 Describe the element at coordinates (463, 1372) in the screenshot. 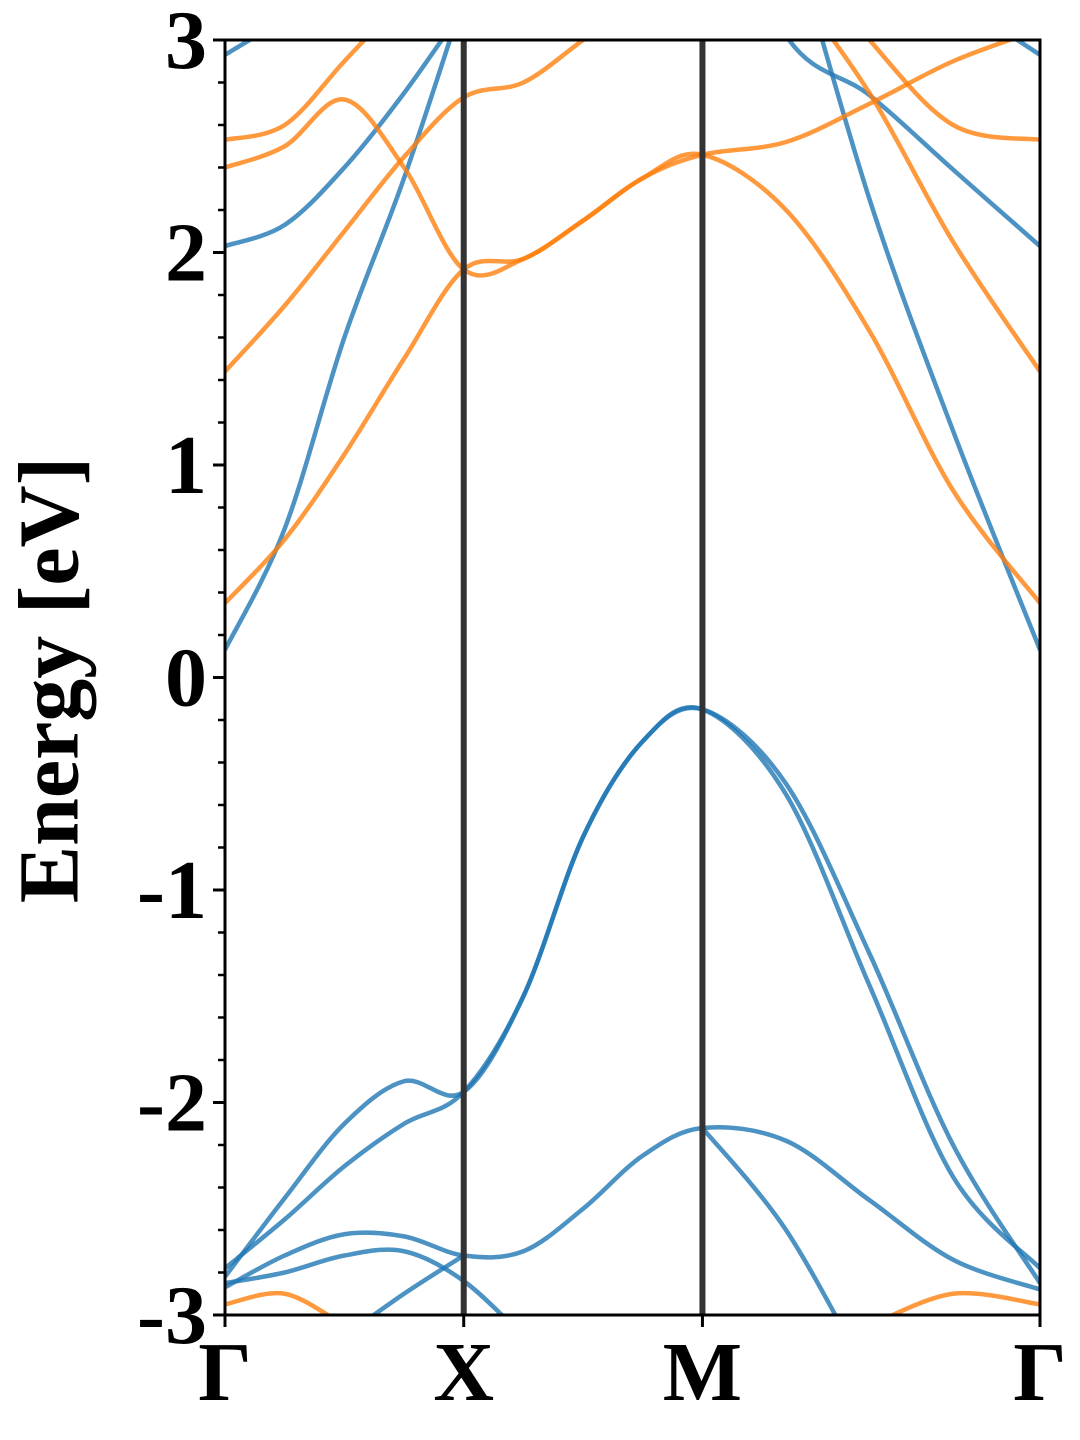

I see `x-tick-label: X` at that location.